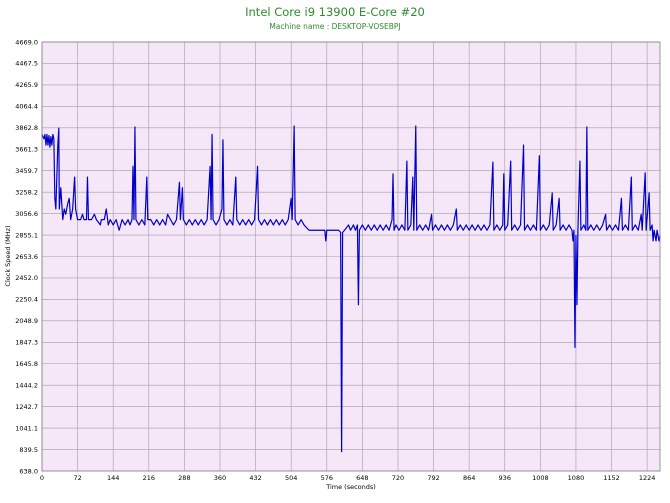  Describe the element at coordinates (334, 26) in the screenshot. I see `chart-subtitle: Machine name : DESKTOP-VOSEBPJ` at that location.